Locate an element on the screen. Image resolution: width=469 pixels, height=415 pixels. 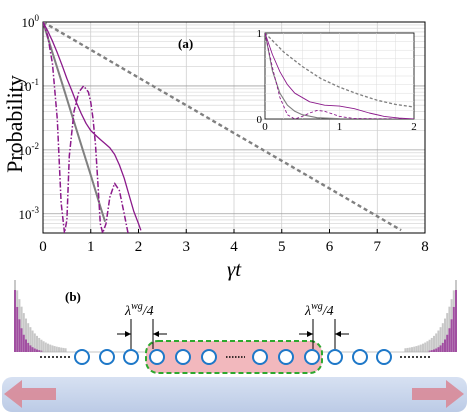
right-spacing-marker: λwg/4 is located at coordinates (324, 325).